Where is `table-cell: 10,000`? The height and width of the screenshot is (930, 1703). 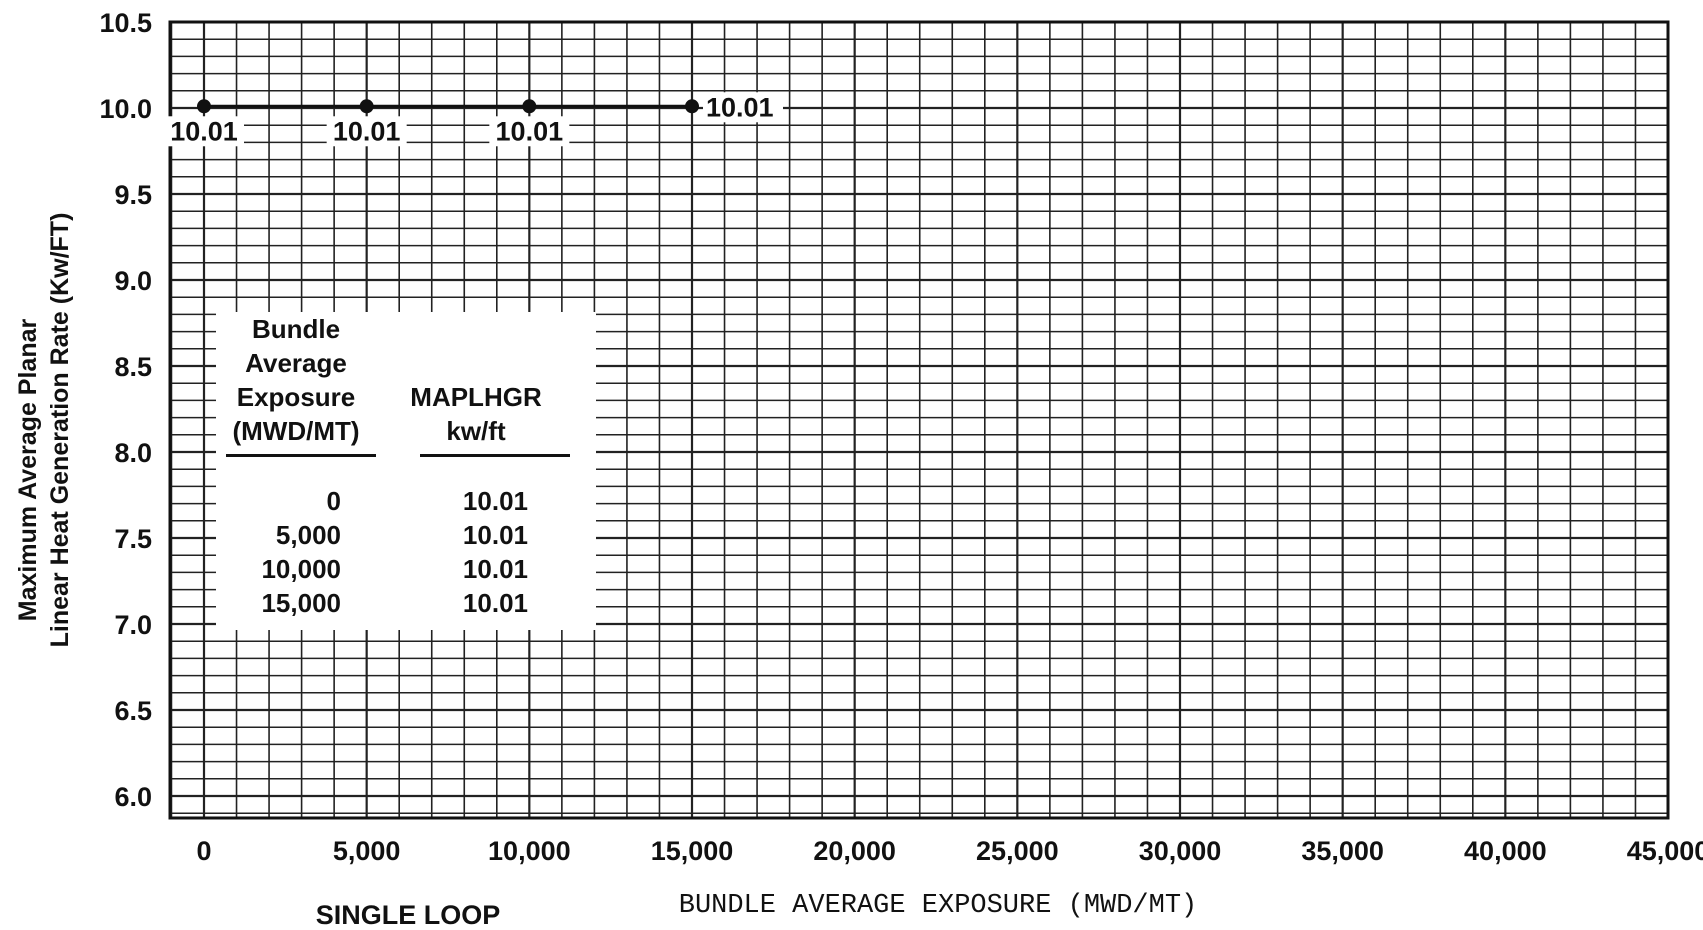
table-cell: 10,000 is located at coordinates (301, 569).